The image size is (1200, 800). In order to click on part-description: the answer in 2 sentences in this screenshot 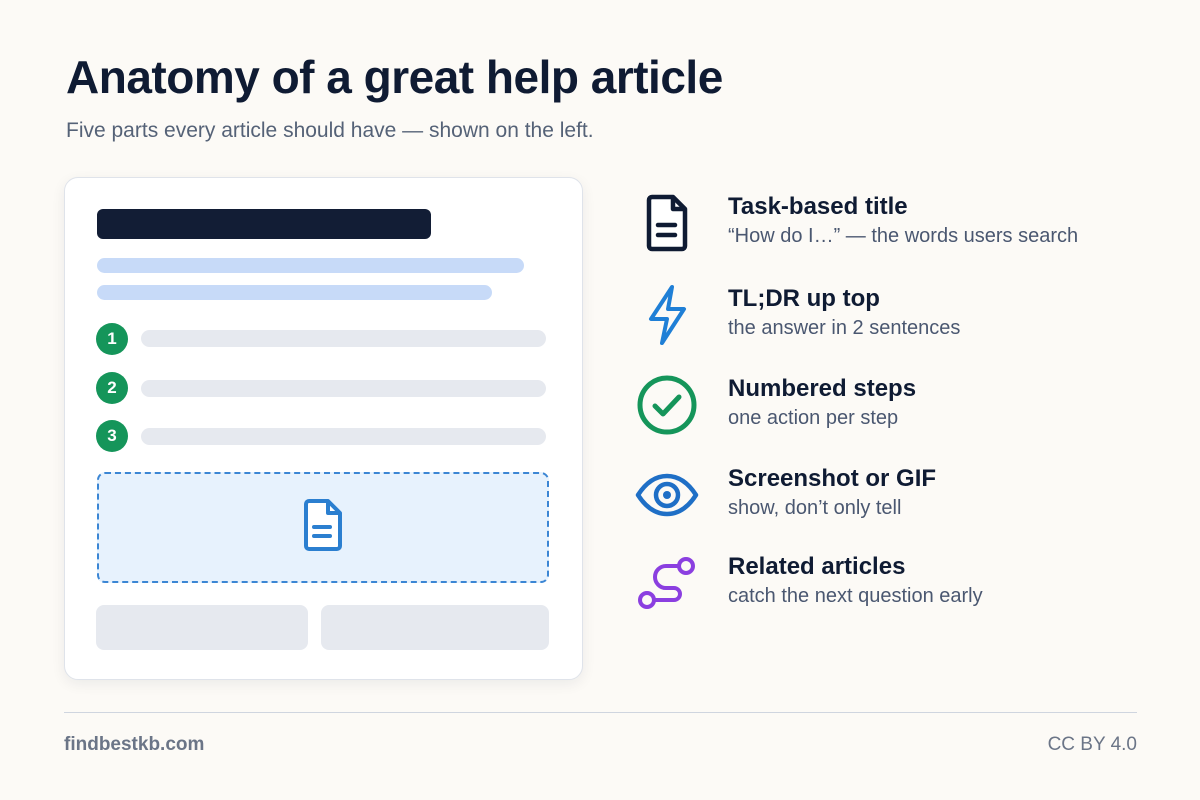, I will do `click(844, 328)`.